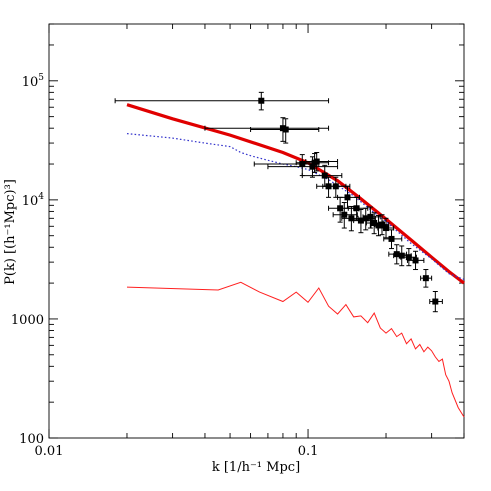 Image resolution: width=491 pixels, height=491 pixels. I want to click on x-axis-label: k [1/h⁻¹ Mpc], so click(256, 467).